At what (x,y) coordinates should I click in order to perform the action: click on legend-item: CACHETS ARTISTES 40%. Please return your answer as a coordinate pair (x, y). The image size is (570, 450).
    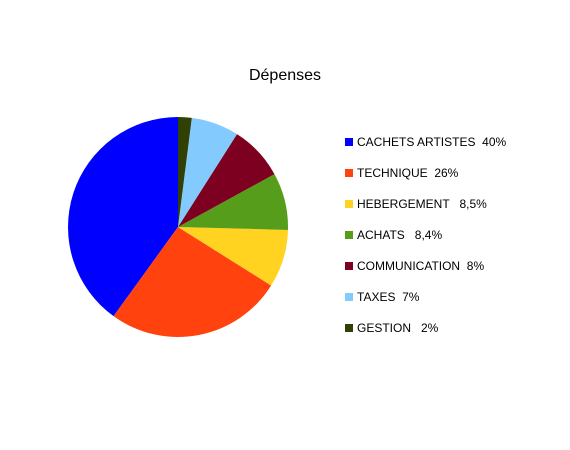
    Looking at the image, I should click on (425, 142).